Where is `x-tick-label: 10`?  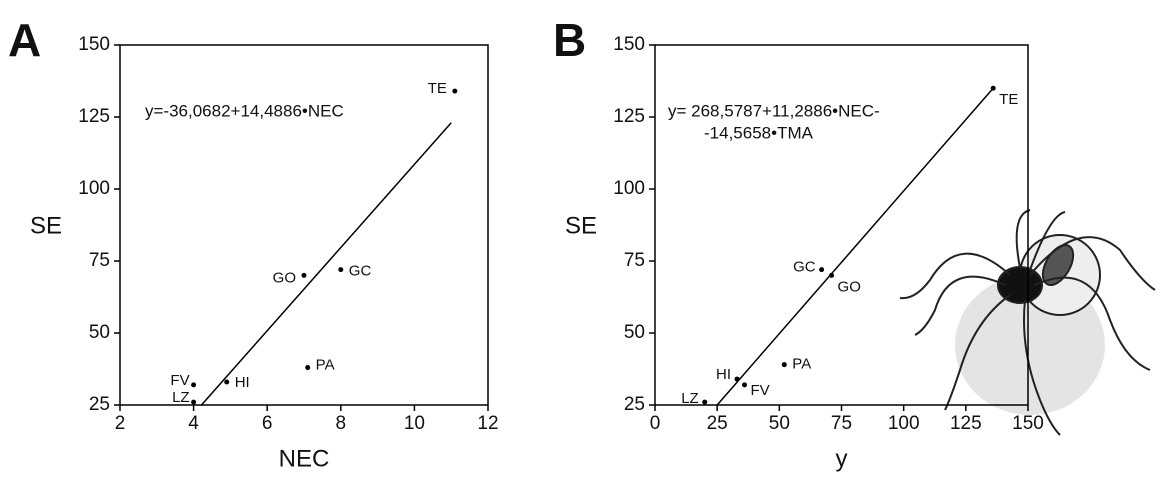 x-tick-label: 10 is located at coordinates (414, 423).